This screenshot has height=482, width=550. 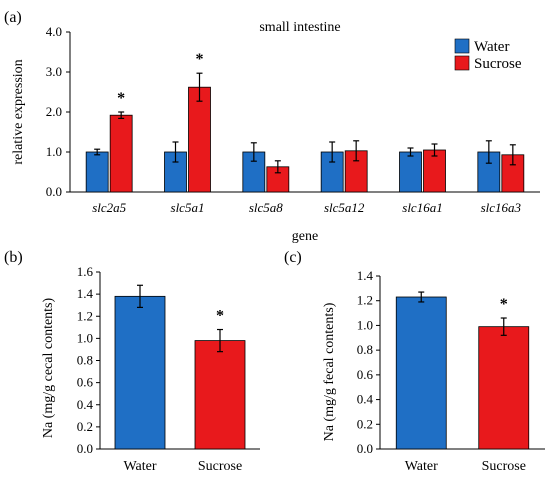 What do you see at coordinates (54, 111) in the screenshot?
I see `chart-a-ytick-label: 2.0` at bounding box center [54, 111].